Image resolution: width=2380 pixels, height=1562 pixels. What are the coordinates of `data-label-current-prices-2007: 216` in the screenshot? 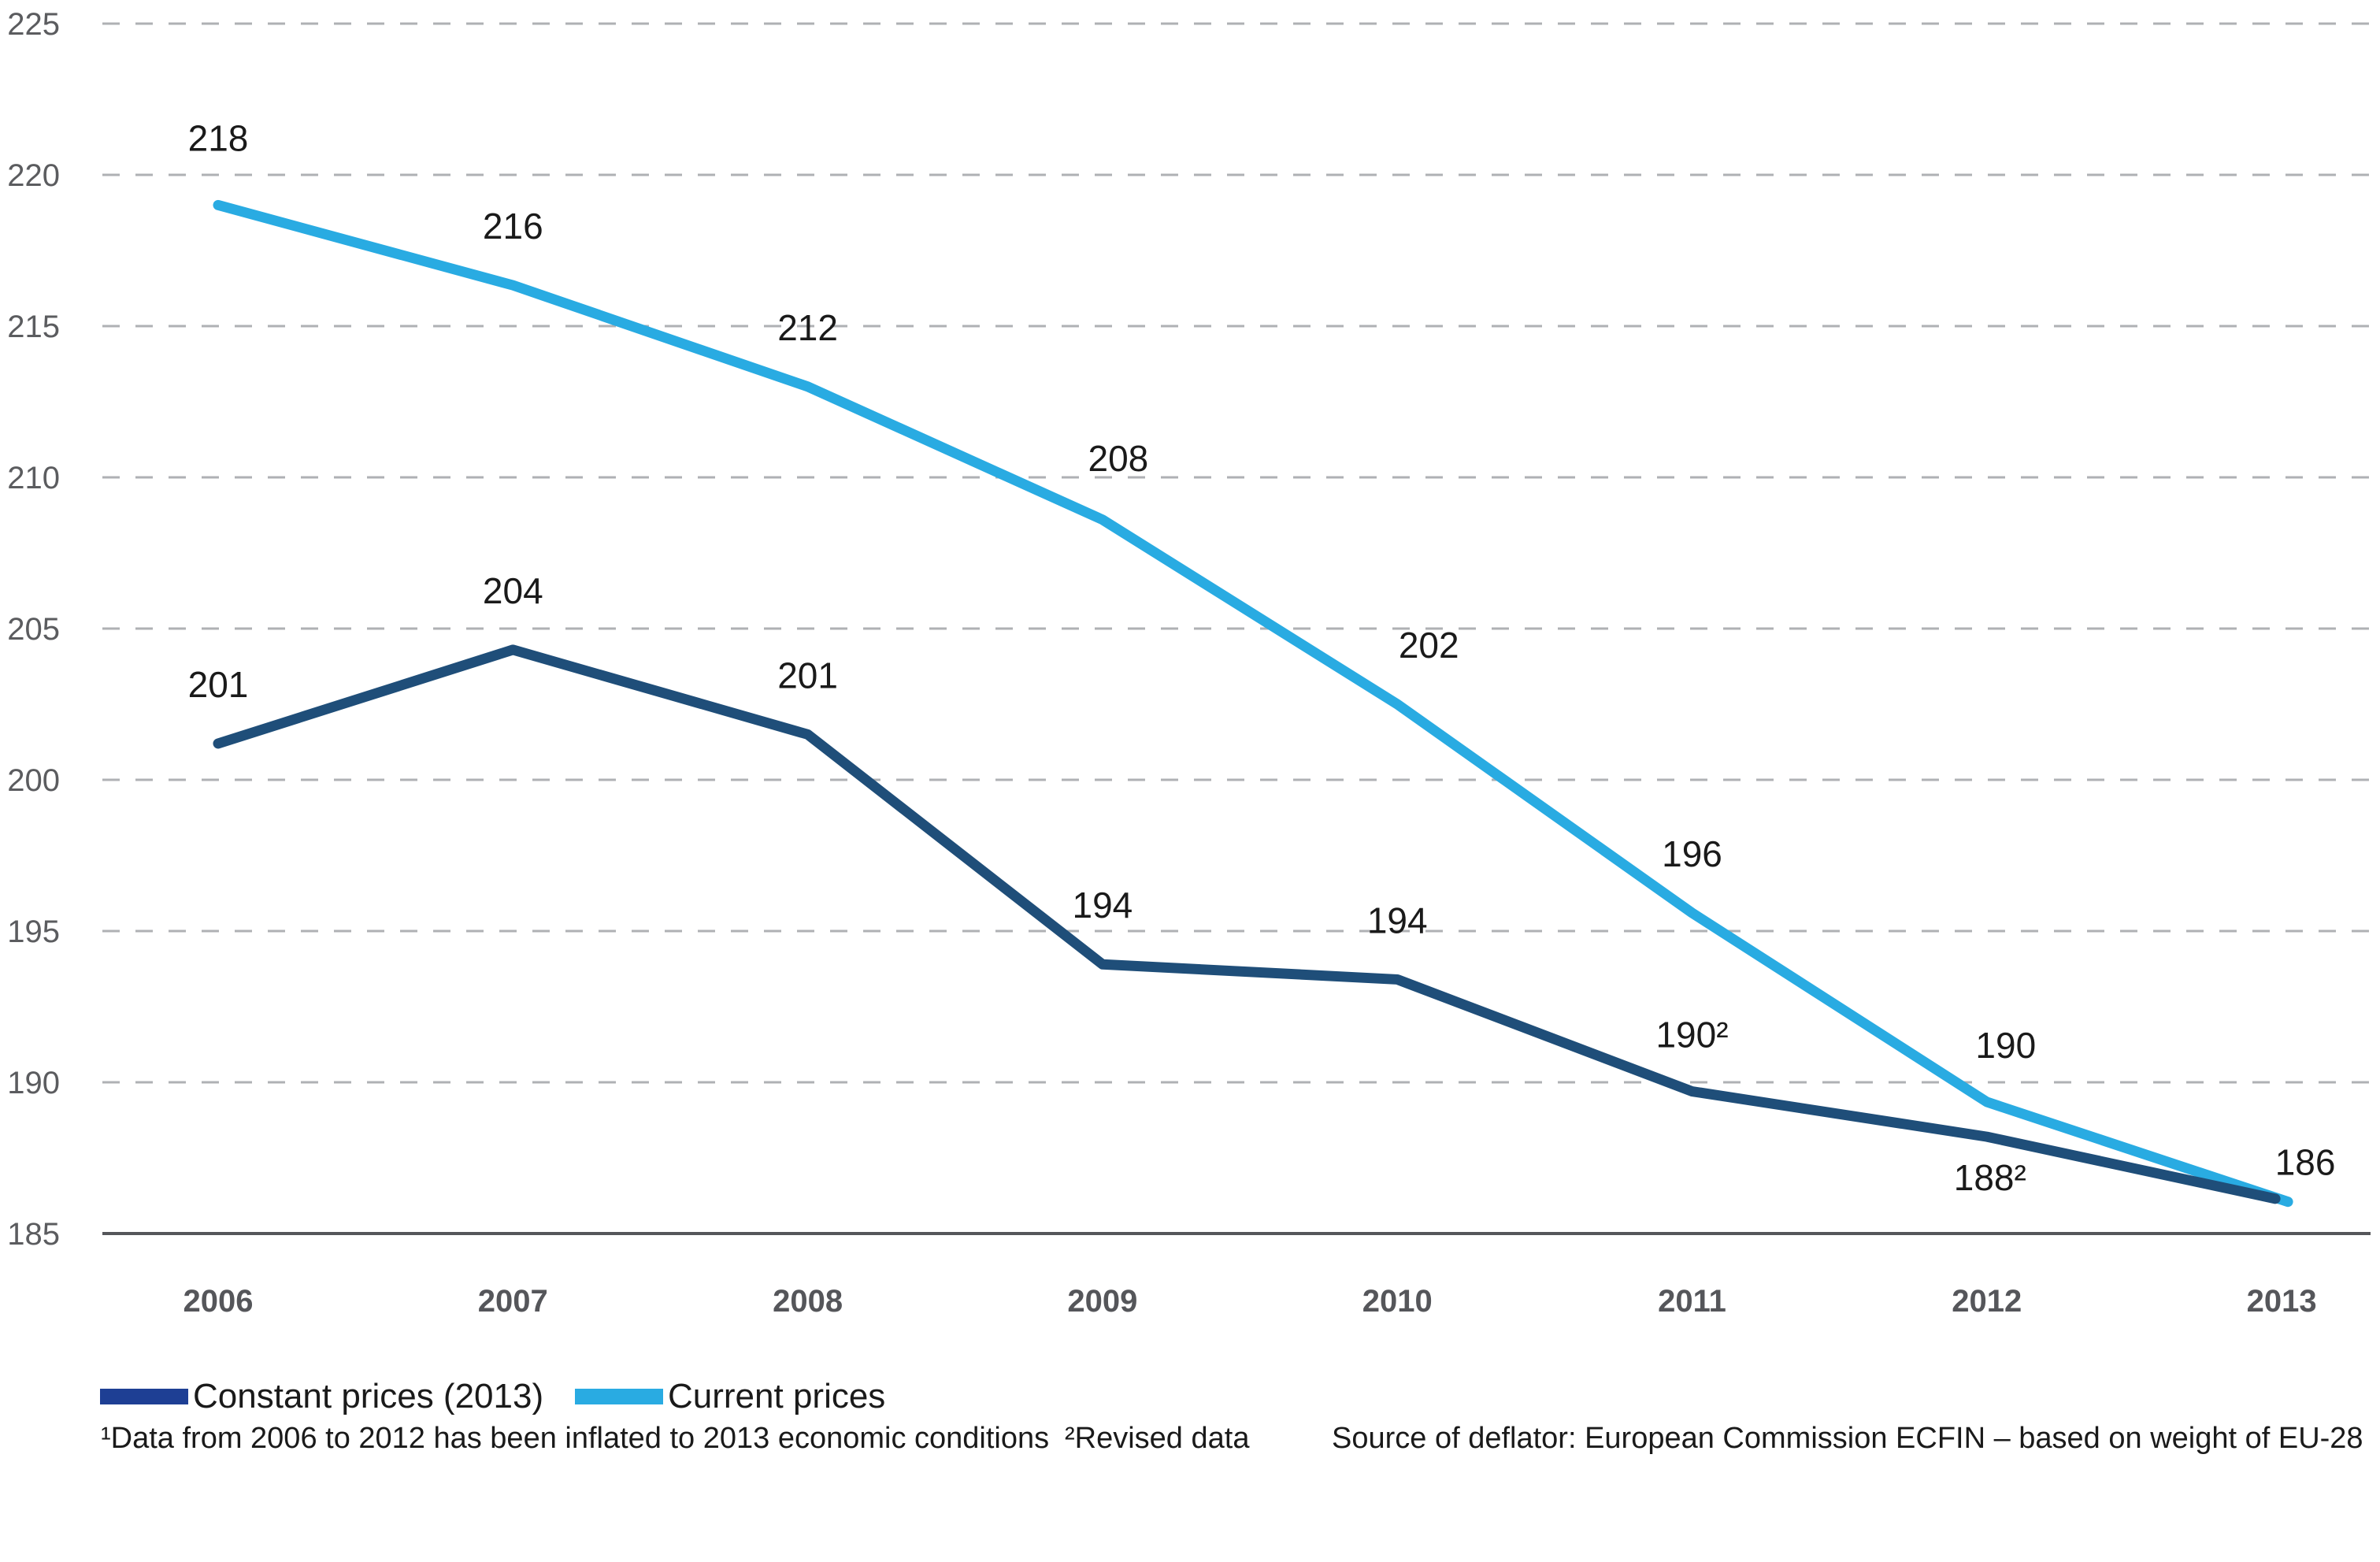 It's located at (513, 227).